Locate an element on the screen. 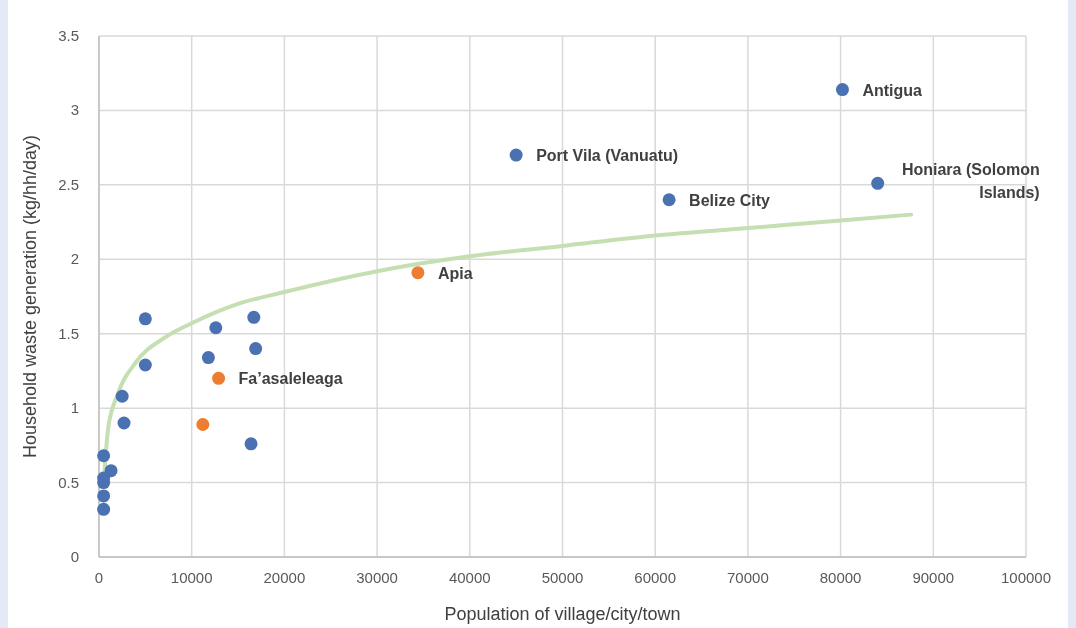 This screenshot has width=1076, height=628. annotation: Port Vila (Vanuatu) is located at coordinates (607, 156).